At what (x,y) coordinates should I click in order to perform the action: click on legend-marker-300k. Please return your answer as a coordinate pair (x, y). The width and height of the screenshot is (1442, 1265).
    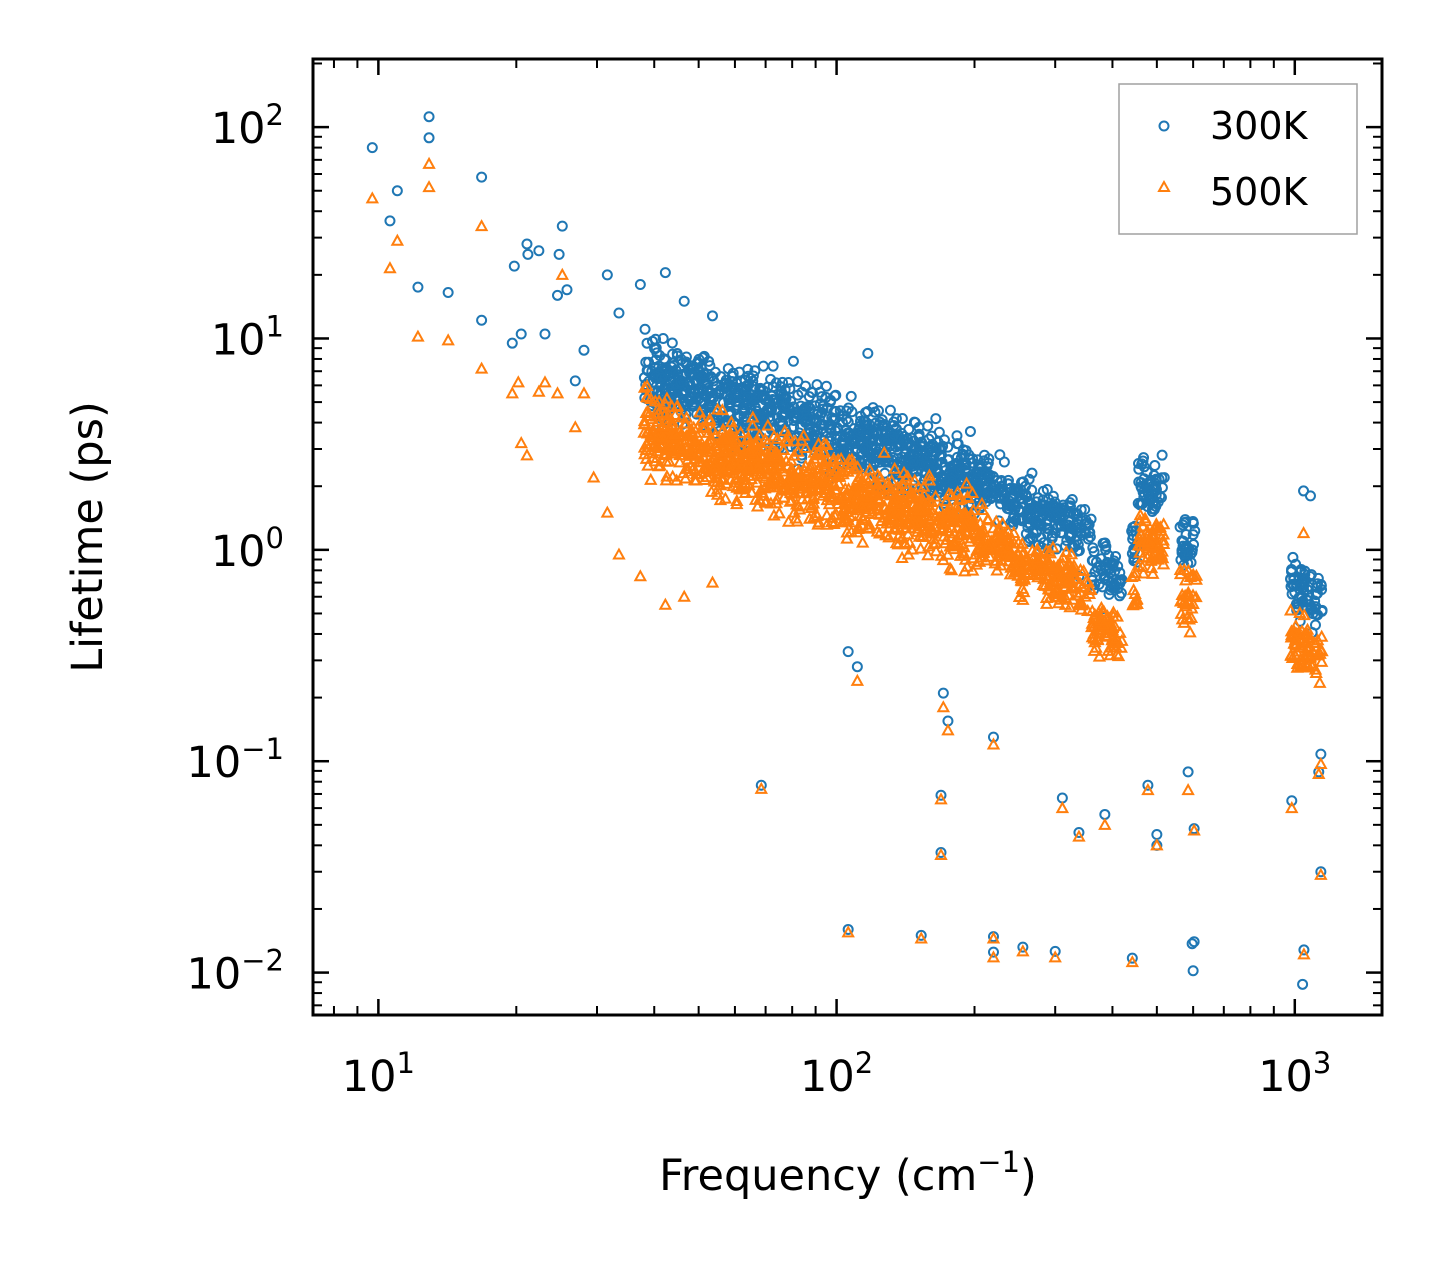
    Looking at the image, I should click on (1164, 126).